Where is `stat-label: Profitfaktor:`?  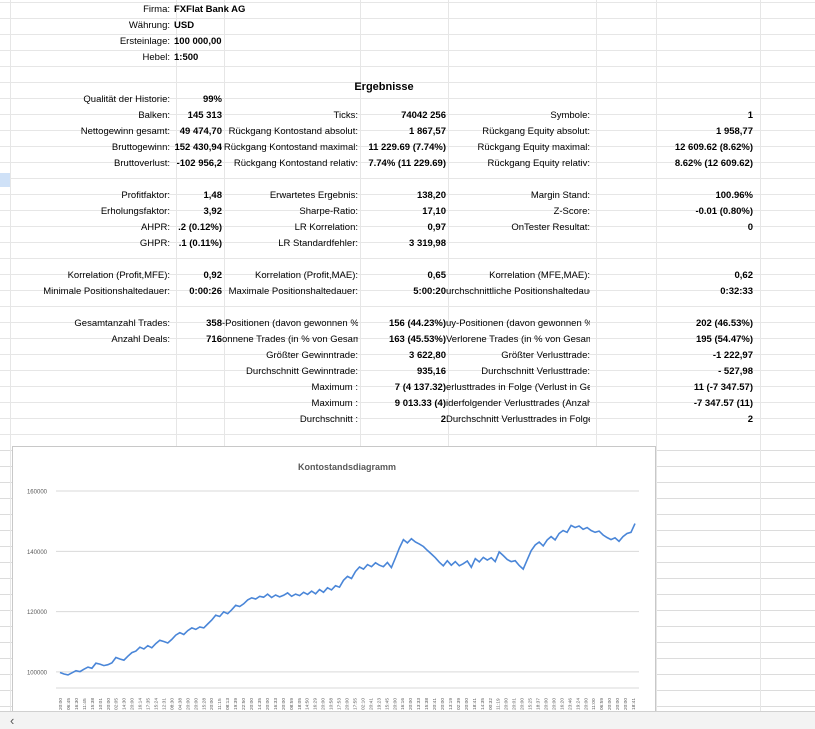
stat-label: Profitfaktor: is located at coordinates (145, 195).